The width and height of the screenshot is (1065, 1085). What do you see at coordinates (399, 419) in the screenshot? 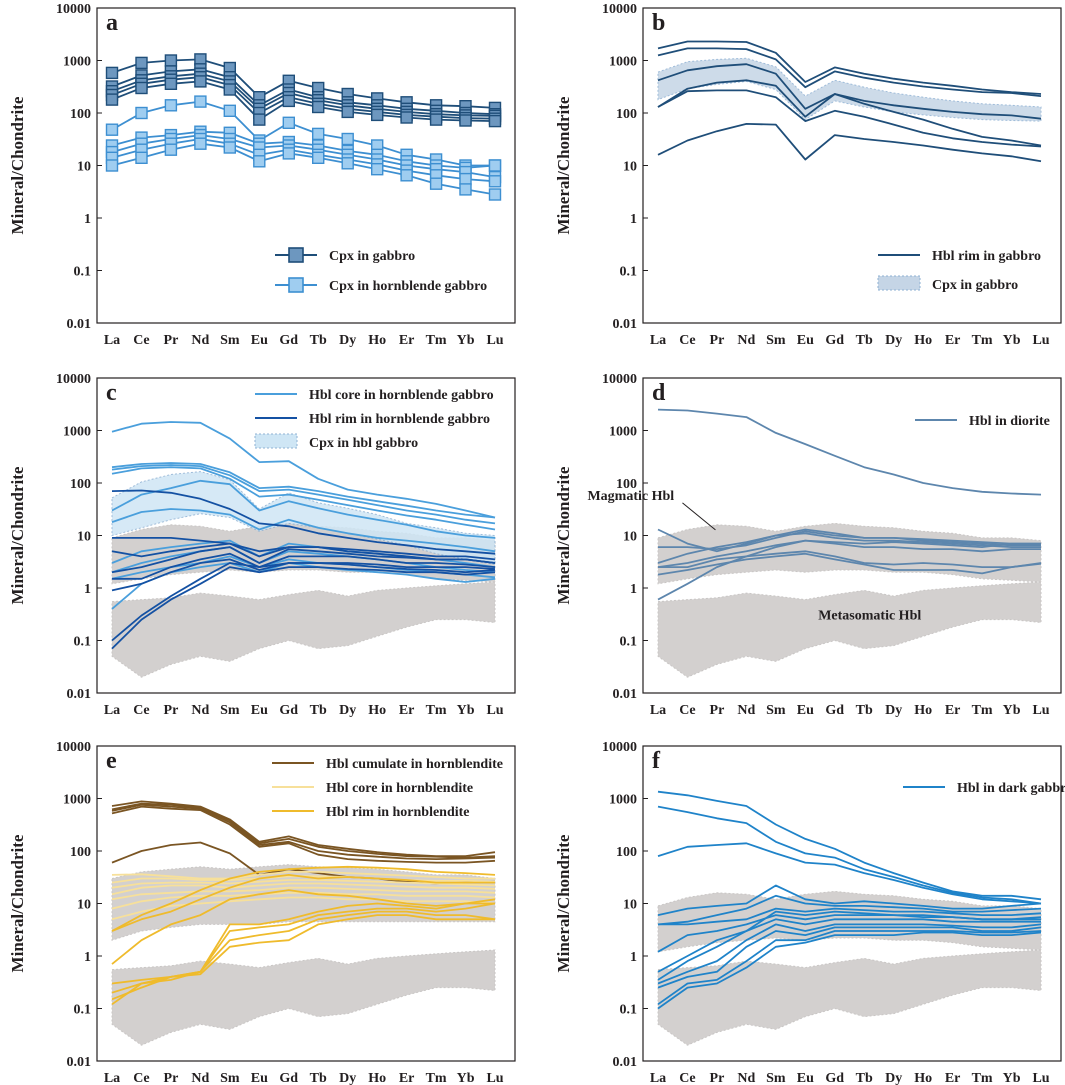
I see `legend-label: Hbl rim in hornblende gabbro` at bounding box center [399, 419].